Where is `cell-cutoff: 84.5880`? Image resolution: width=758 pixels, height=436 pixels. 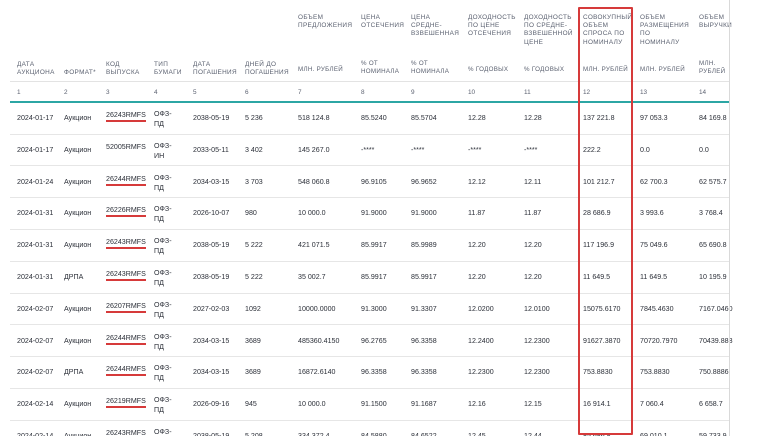 cell-cutoff: 84.5880 is located at coordinates (374, 434).